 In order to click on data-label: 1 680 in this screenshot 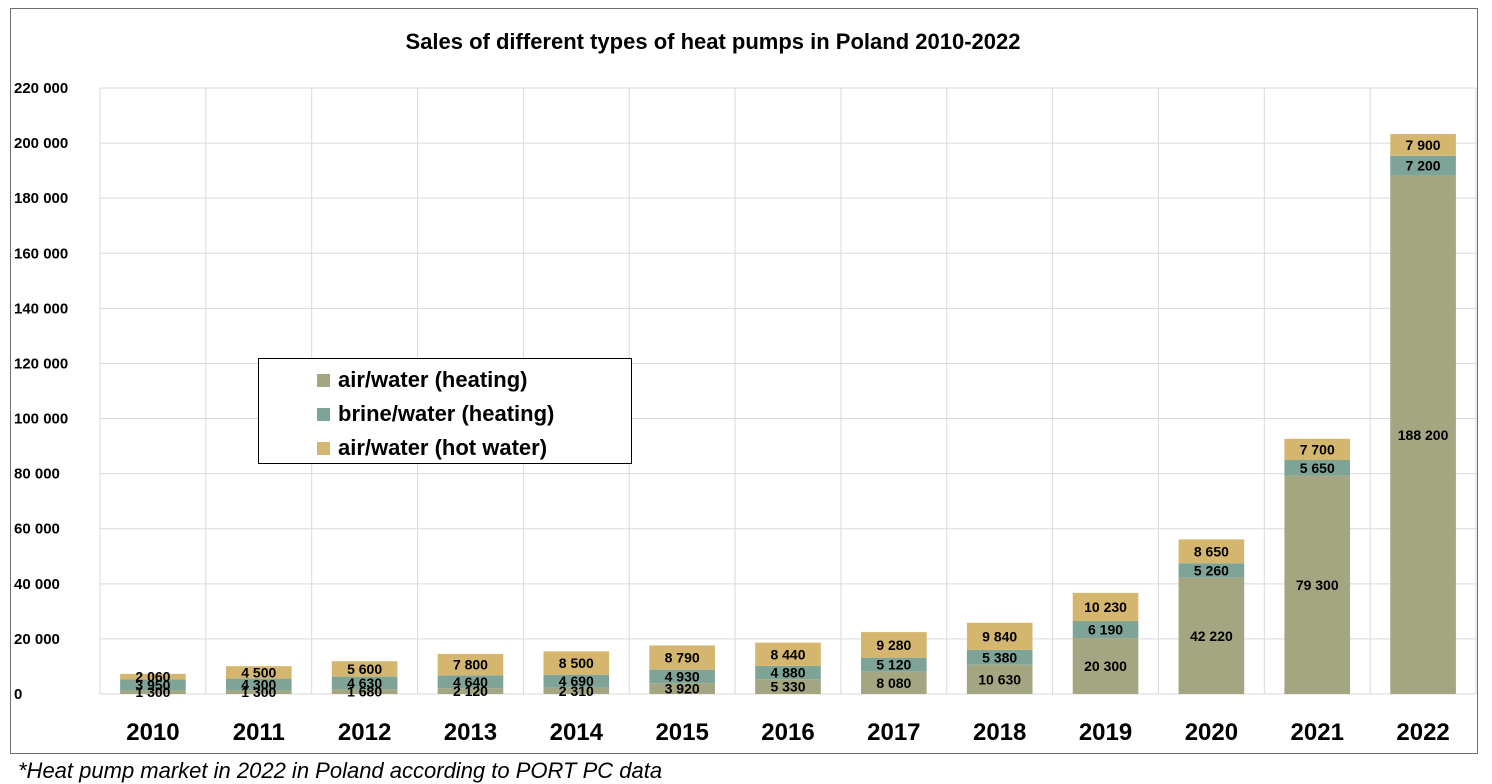, I will do `click(364, 692)`.